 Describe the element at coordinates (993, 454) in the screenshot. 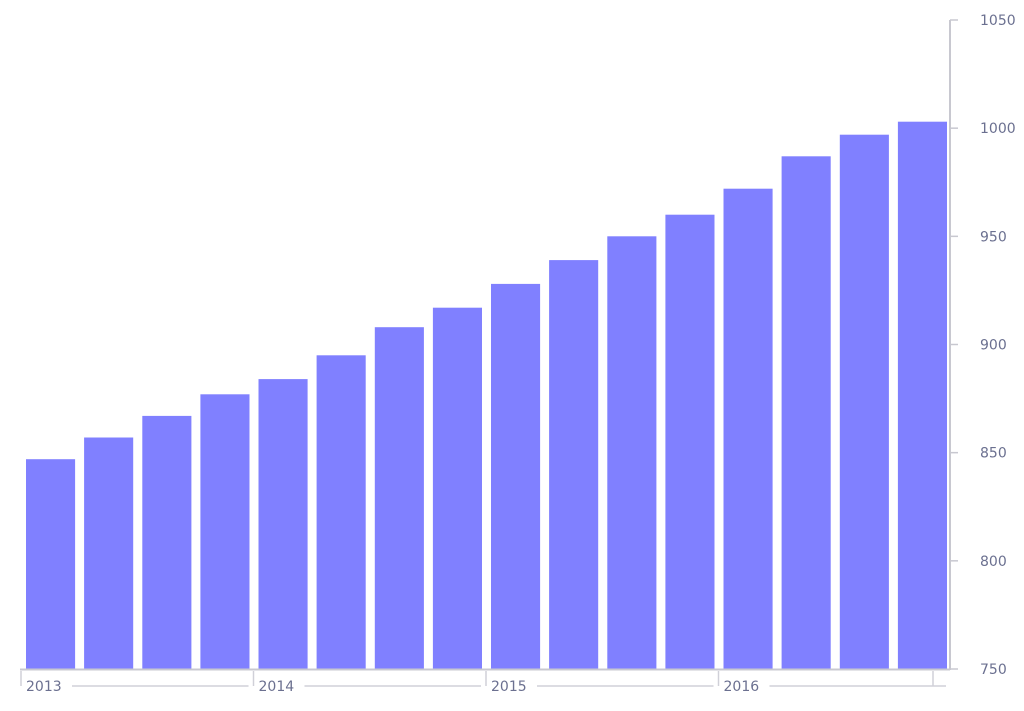

I see `y-tick-label-850: 850` at that location.